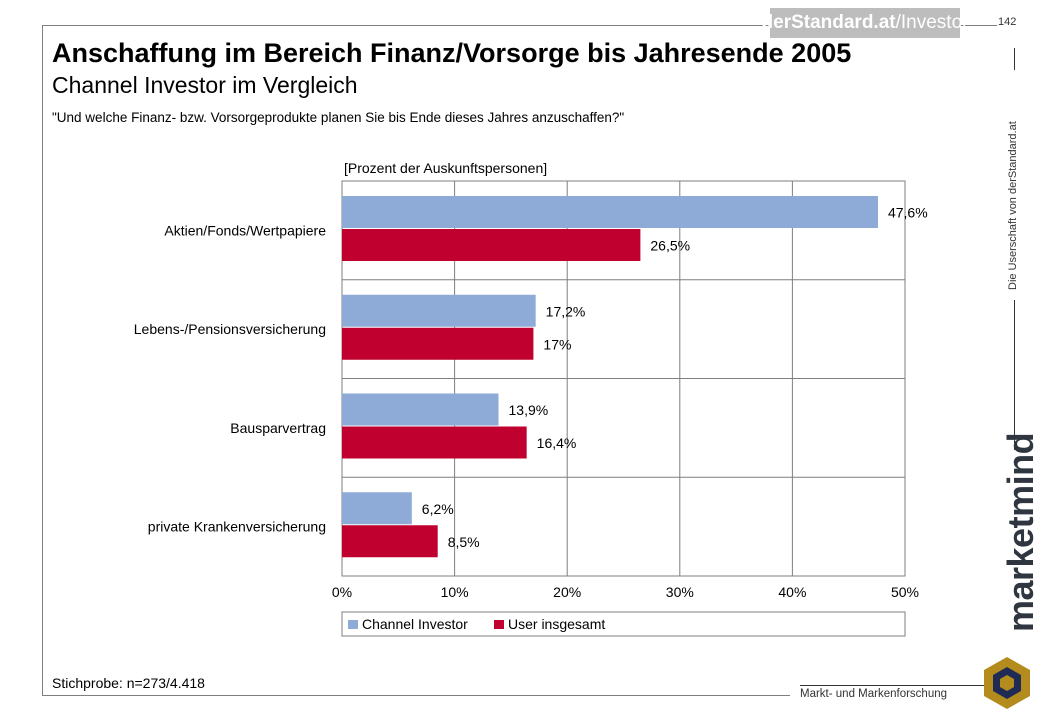 Image resolution: width=1040 pixels, height=720 pixels. Describe the element at coordinates (557, 443) in the screenshot. I see `data-label: 16,4%` at that location.